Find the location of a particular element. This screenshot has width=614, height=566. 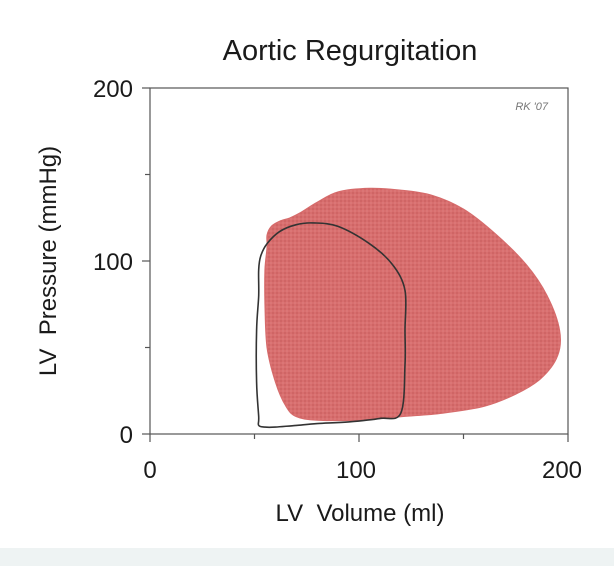

y-tick-label-0: 0 is located at coordinates (126, 435).